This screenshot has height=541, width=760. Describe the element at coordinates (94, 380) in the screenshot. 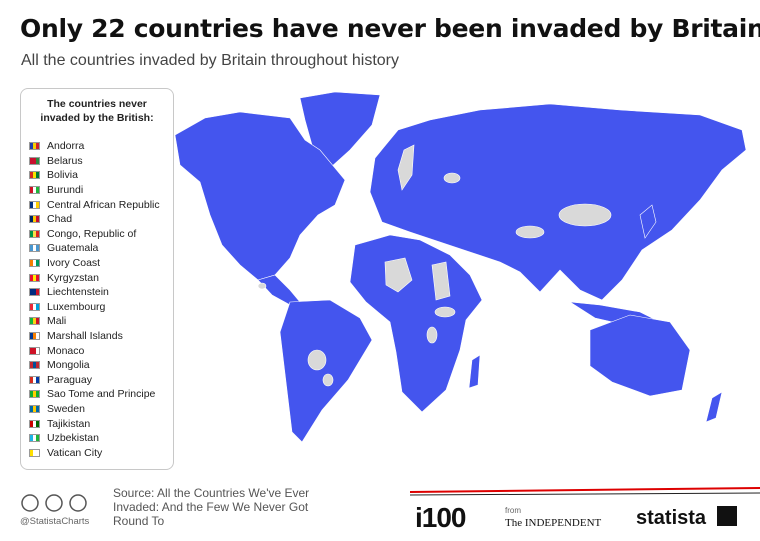

I see `legend-item: Paraguay` at that location.